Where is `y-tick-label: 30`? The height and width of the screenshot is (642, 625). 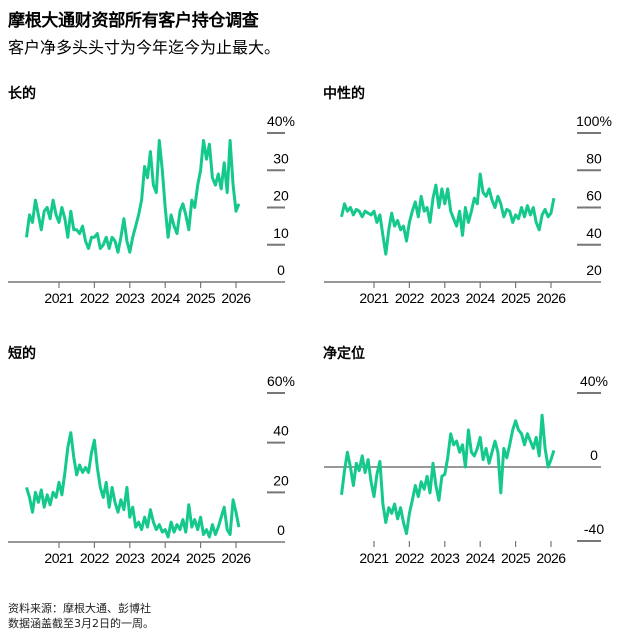
y-tick-label: 30 is located at coordinates (281, 158).